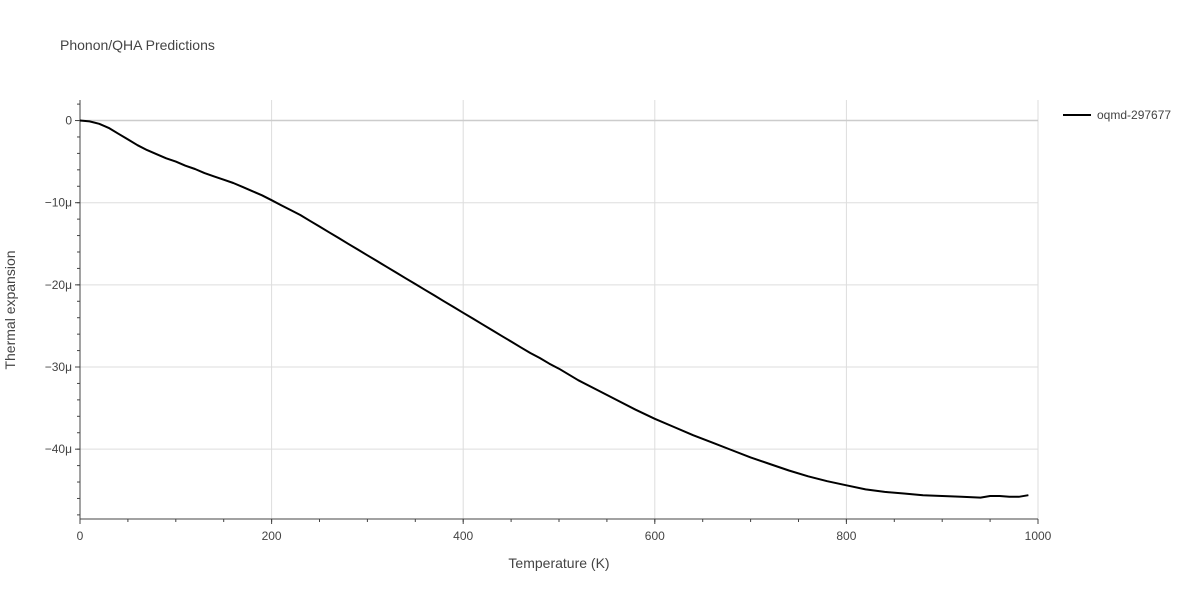 This screenshot has width=1200, height=600. What do you see at coordinates (58, 367) in the screenshot?
I see `y-tick-label: −30μ` at bounding box center [58, 367].